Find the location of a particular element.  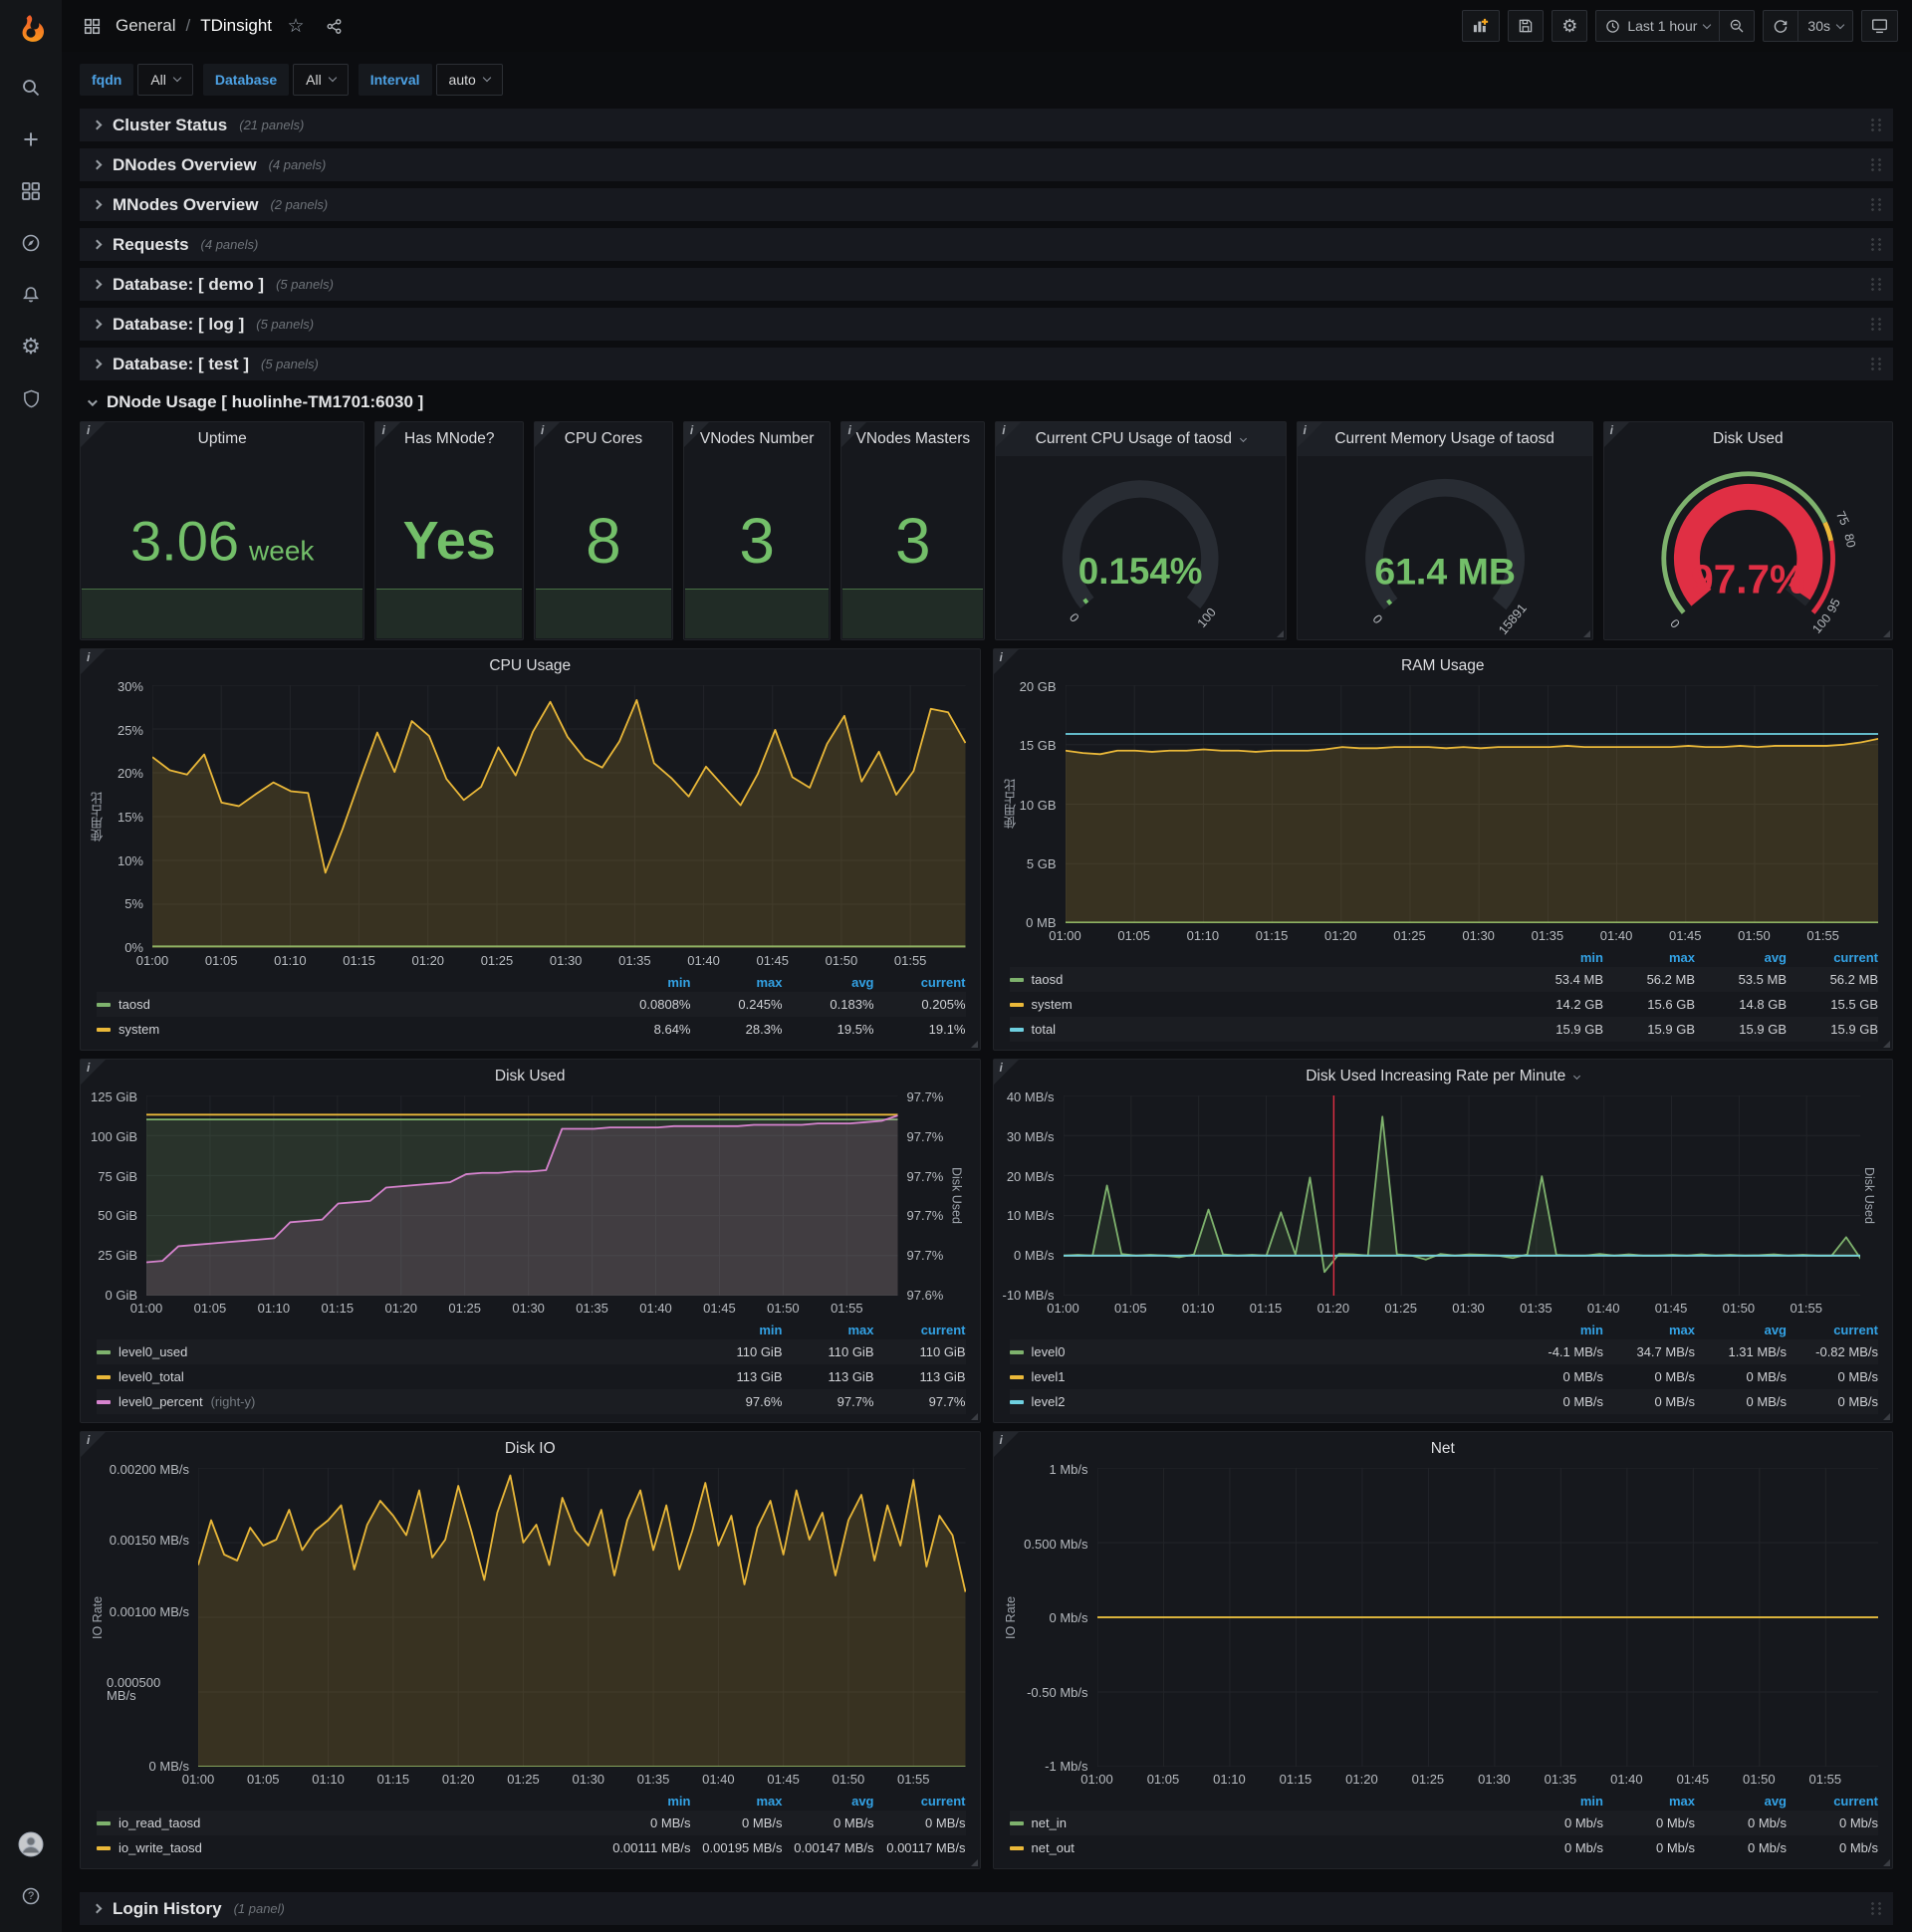

cycle-view-button is located at coordinates (1879, 26).